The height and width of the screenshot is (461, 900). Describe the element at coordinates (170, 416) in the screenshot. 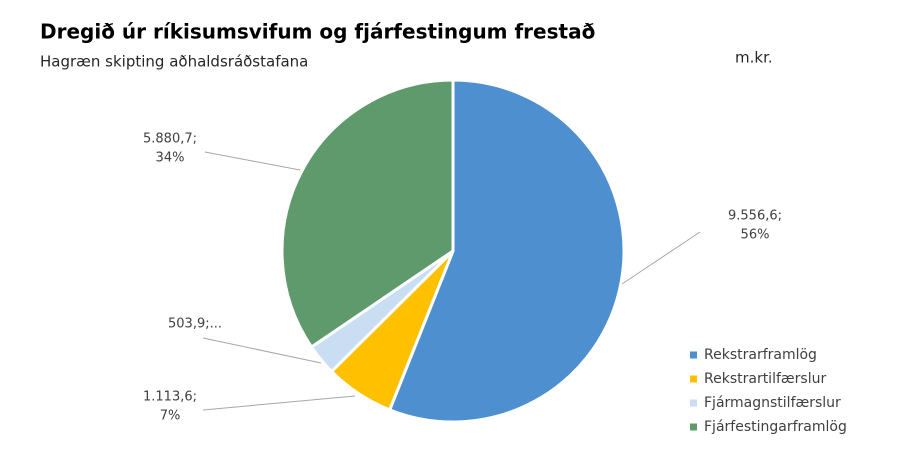

I see `percent-label: 7%` at that location.